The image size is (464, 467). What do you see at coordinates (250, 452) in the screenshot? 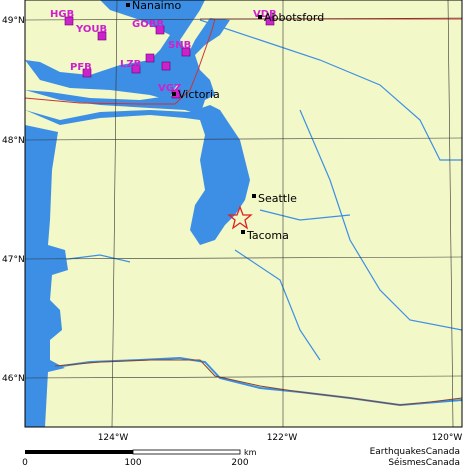
I see `scale-unit: km` at bounding box center [250, 452].